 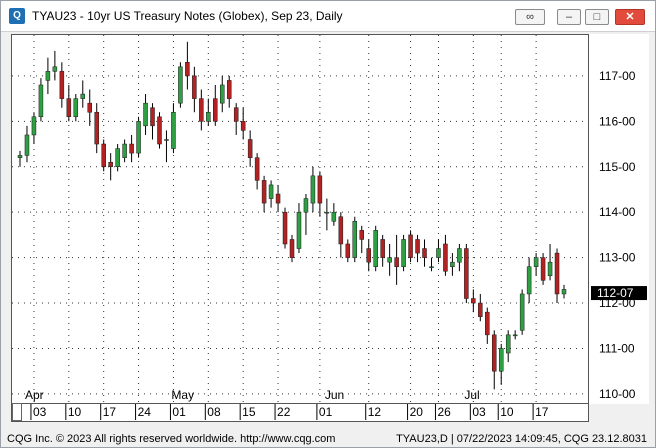 I want to click on scroll-handle, so click(x=17, y=412).